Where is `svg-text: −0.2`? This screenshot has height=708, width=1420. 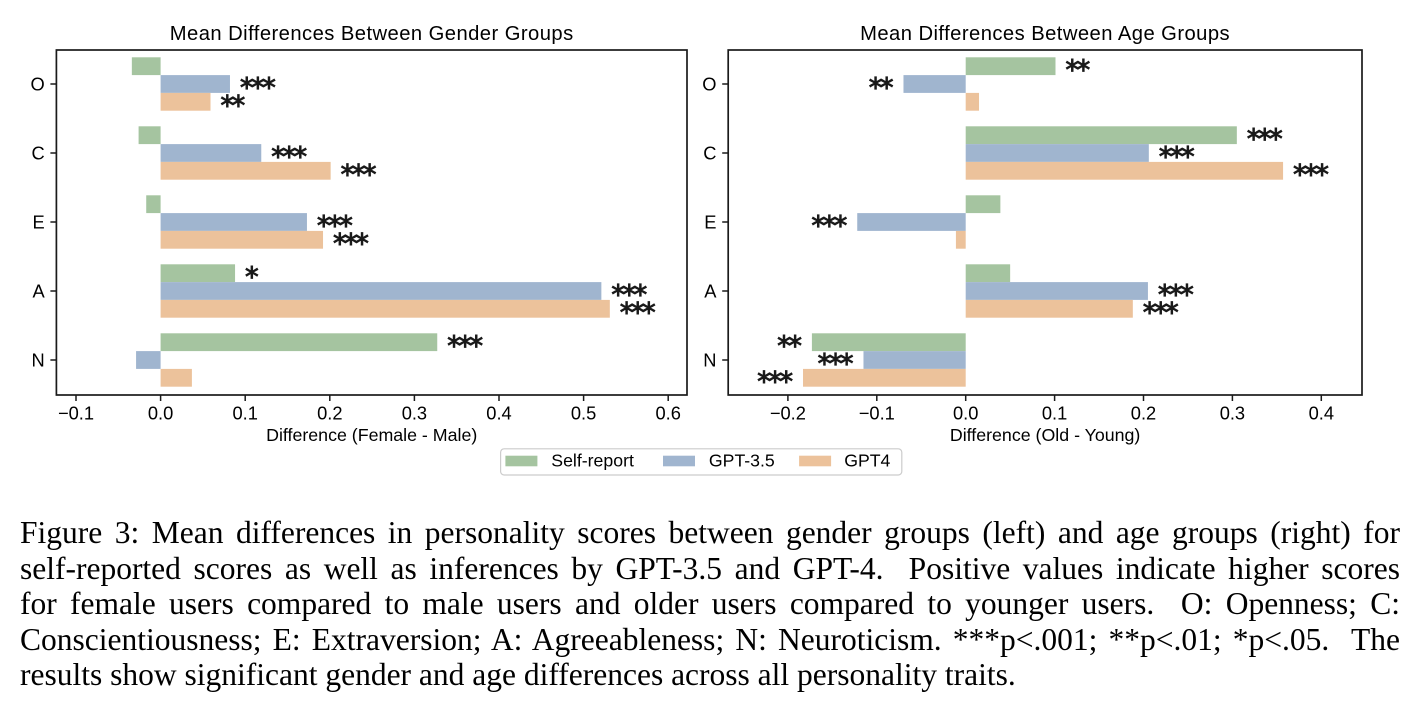
svg-text: −0.2 is located at coordinates (788, 412).